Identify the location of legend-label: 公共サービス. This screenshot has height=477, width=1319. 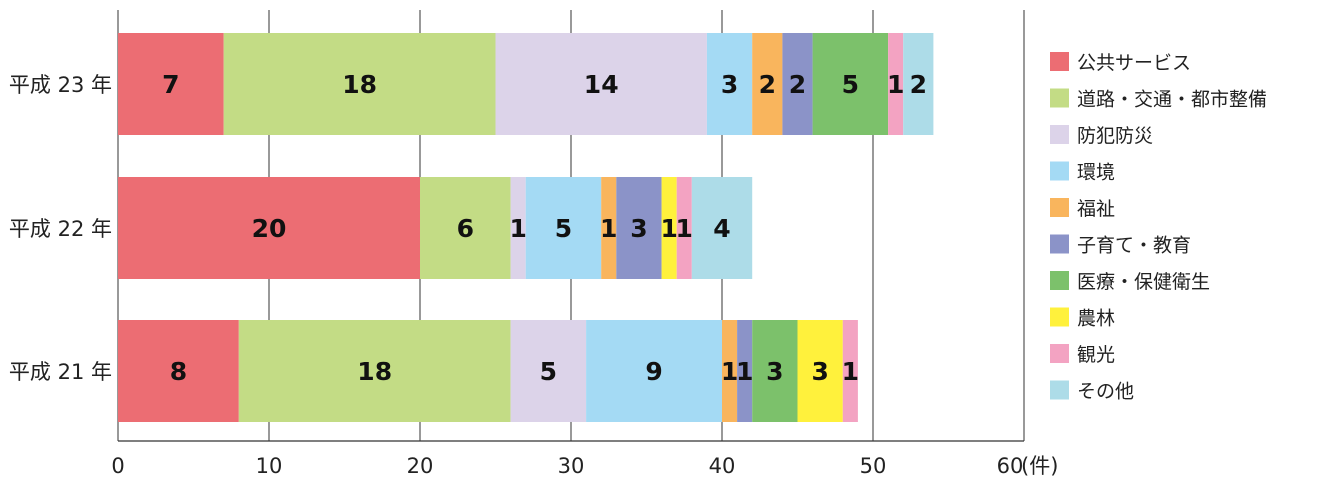
(1134, 63).